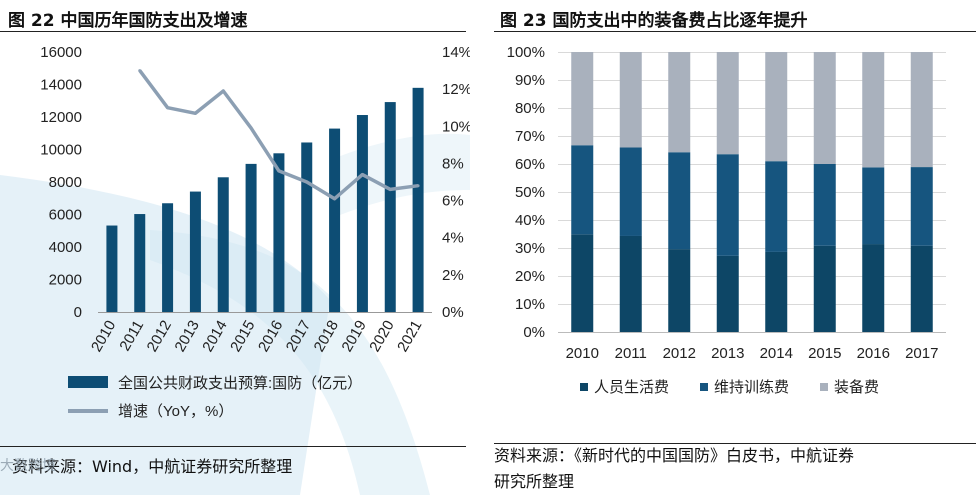  Describe the element at coordinates (453, 275) in the screenshot. I see `y-right-tick-label: 2%` at that location.